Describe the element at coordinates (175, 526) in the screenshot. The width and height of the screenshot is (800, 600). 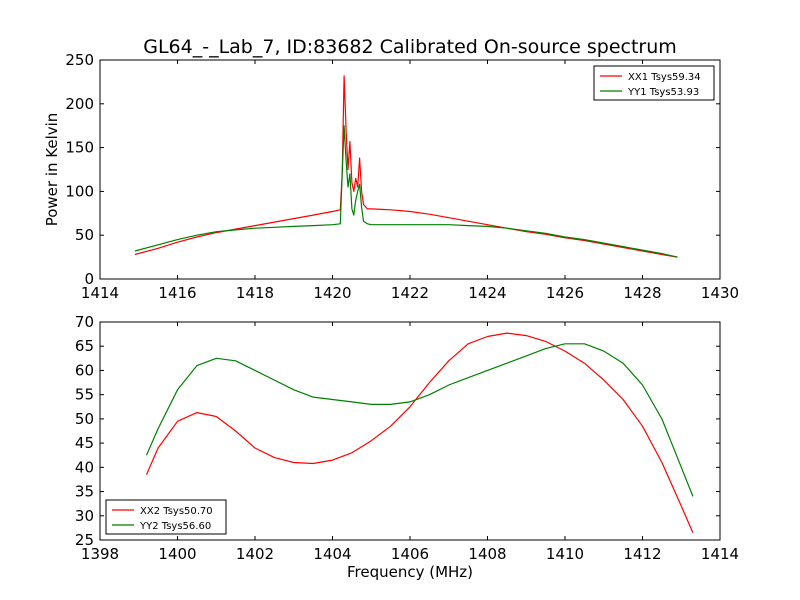
I see `legend-label: YY2 Tsys56.60` at that location.